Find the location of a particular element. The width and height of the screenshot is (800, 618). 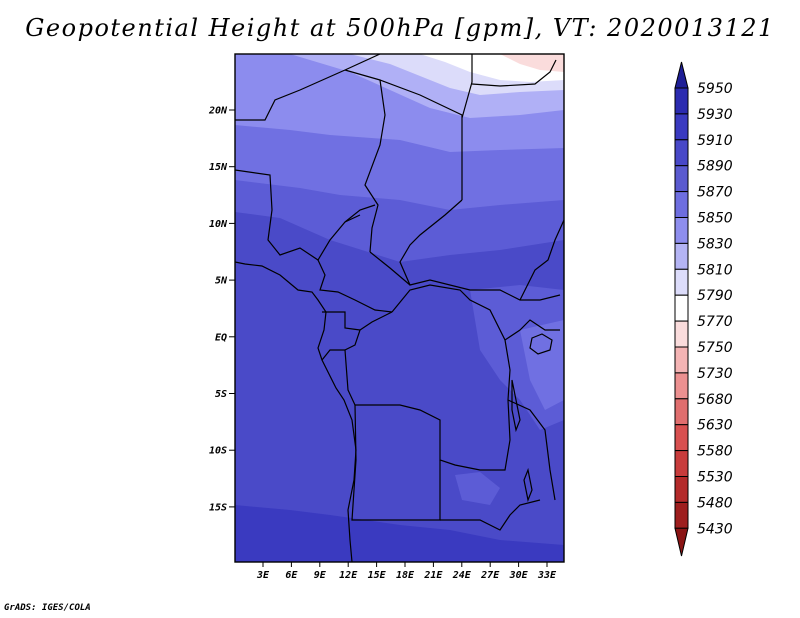

colorbar-top-arrow is located at coordinates (681, 75).